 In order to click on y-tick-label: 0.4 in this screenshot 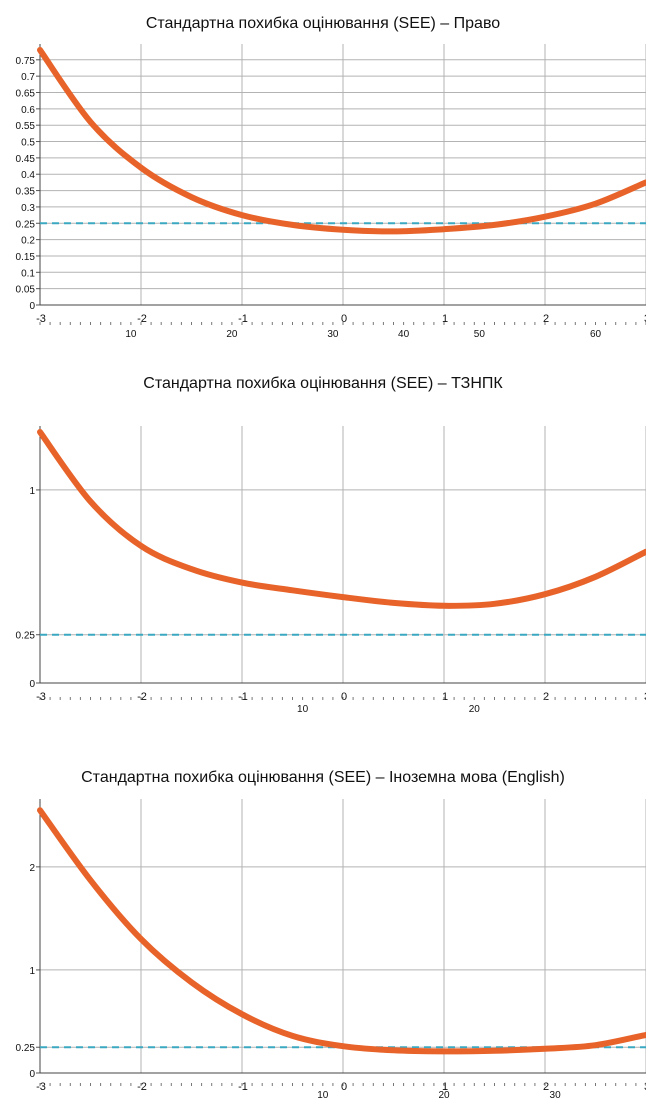, I will do `click(28, 175)`.